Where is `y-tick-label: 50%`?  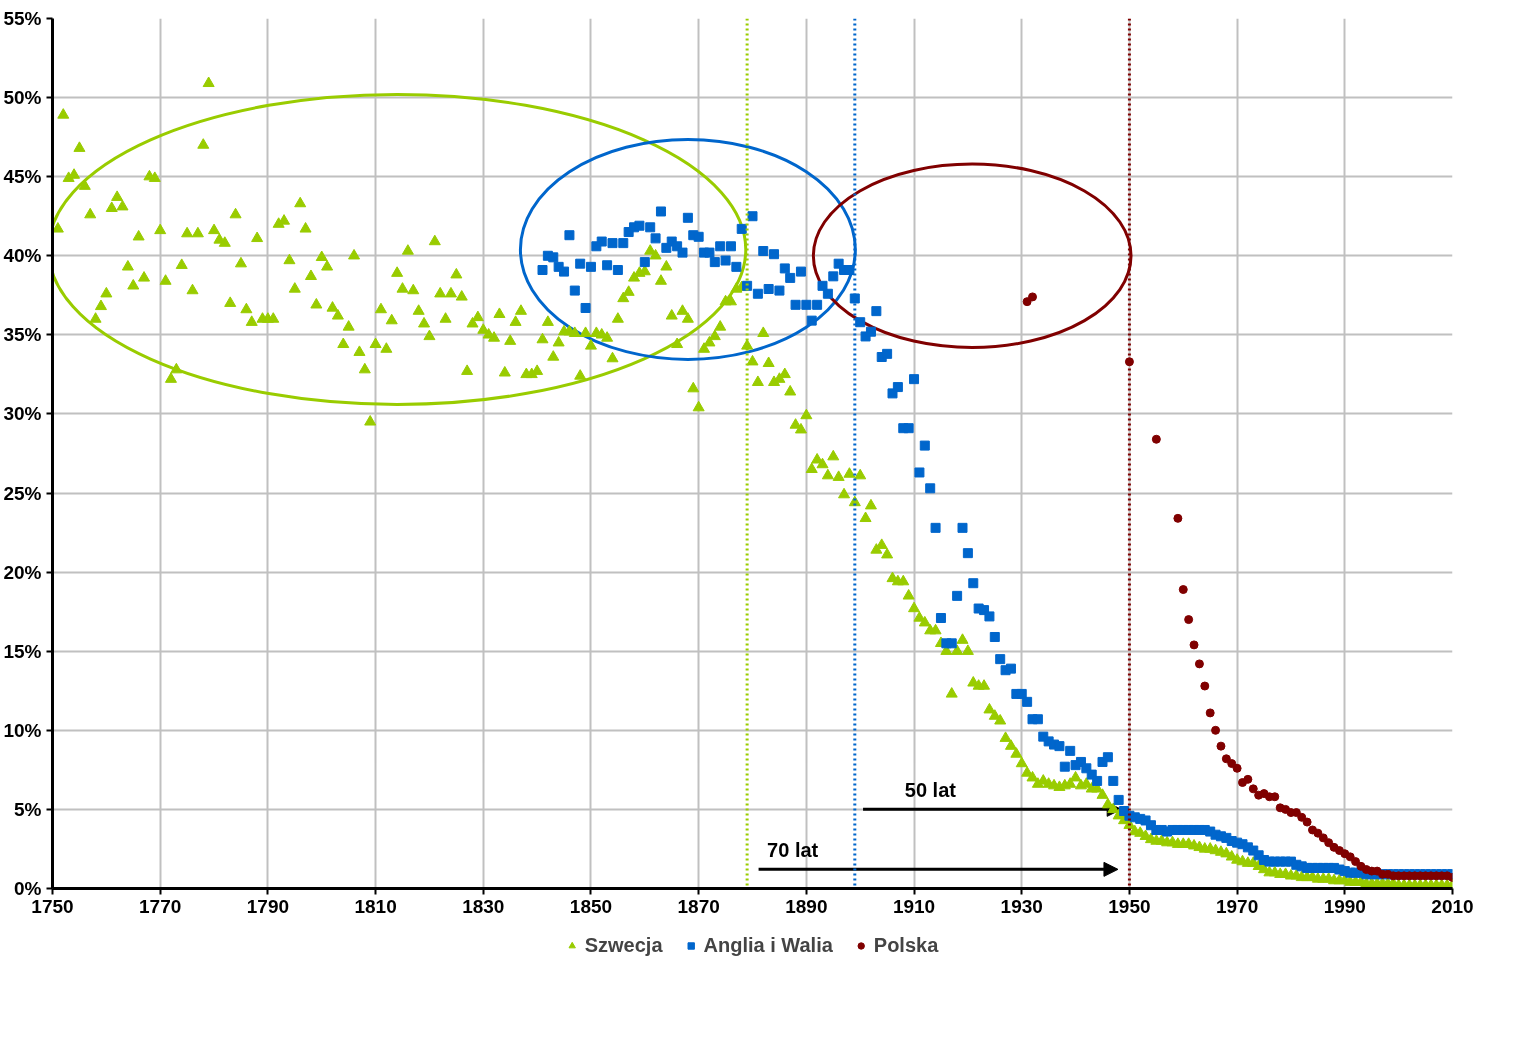 y-tick-label: 50% is located at coordinates (22, 98).